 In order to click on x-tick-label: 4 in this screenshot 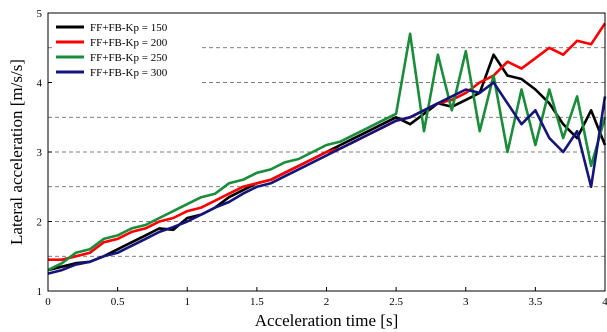, I will do `click(604, 302)`.